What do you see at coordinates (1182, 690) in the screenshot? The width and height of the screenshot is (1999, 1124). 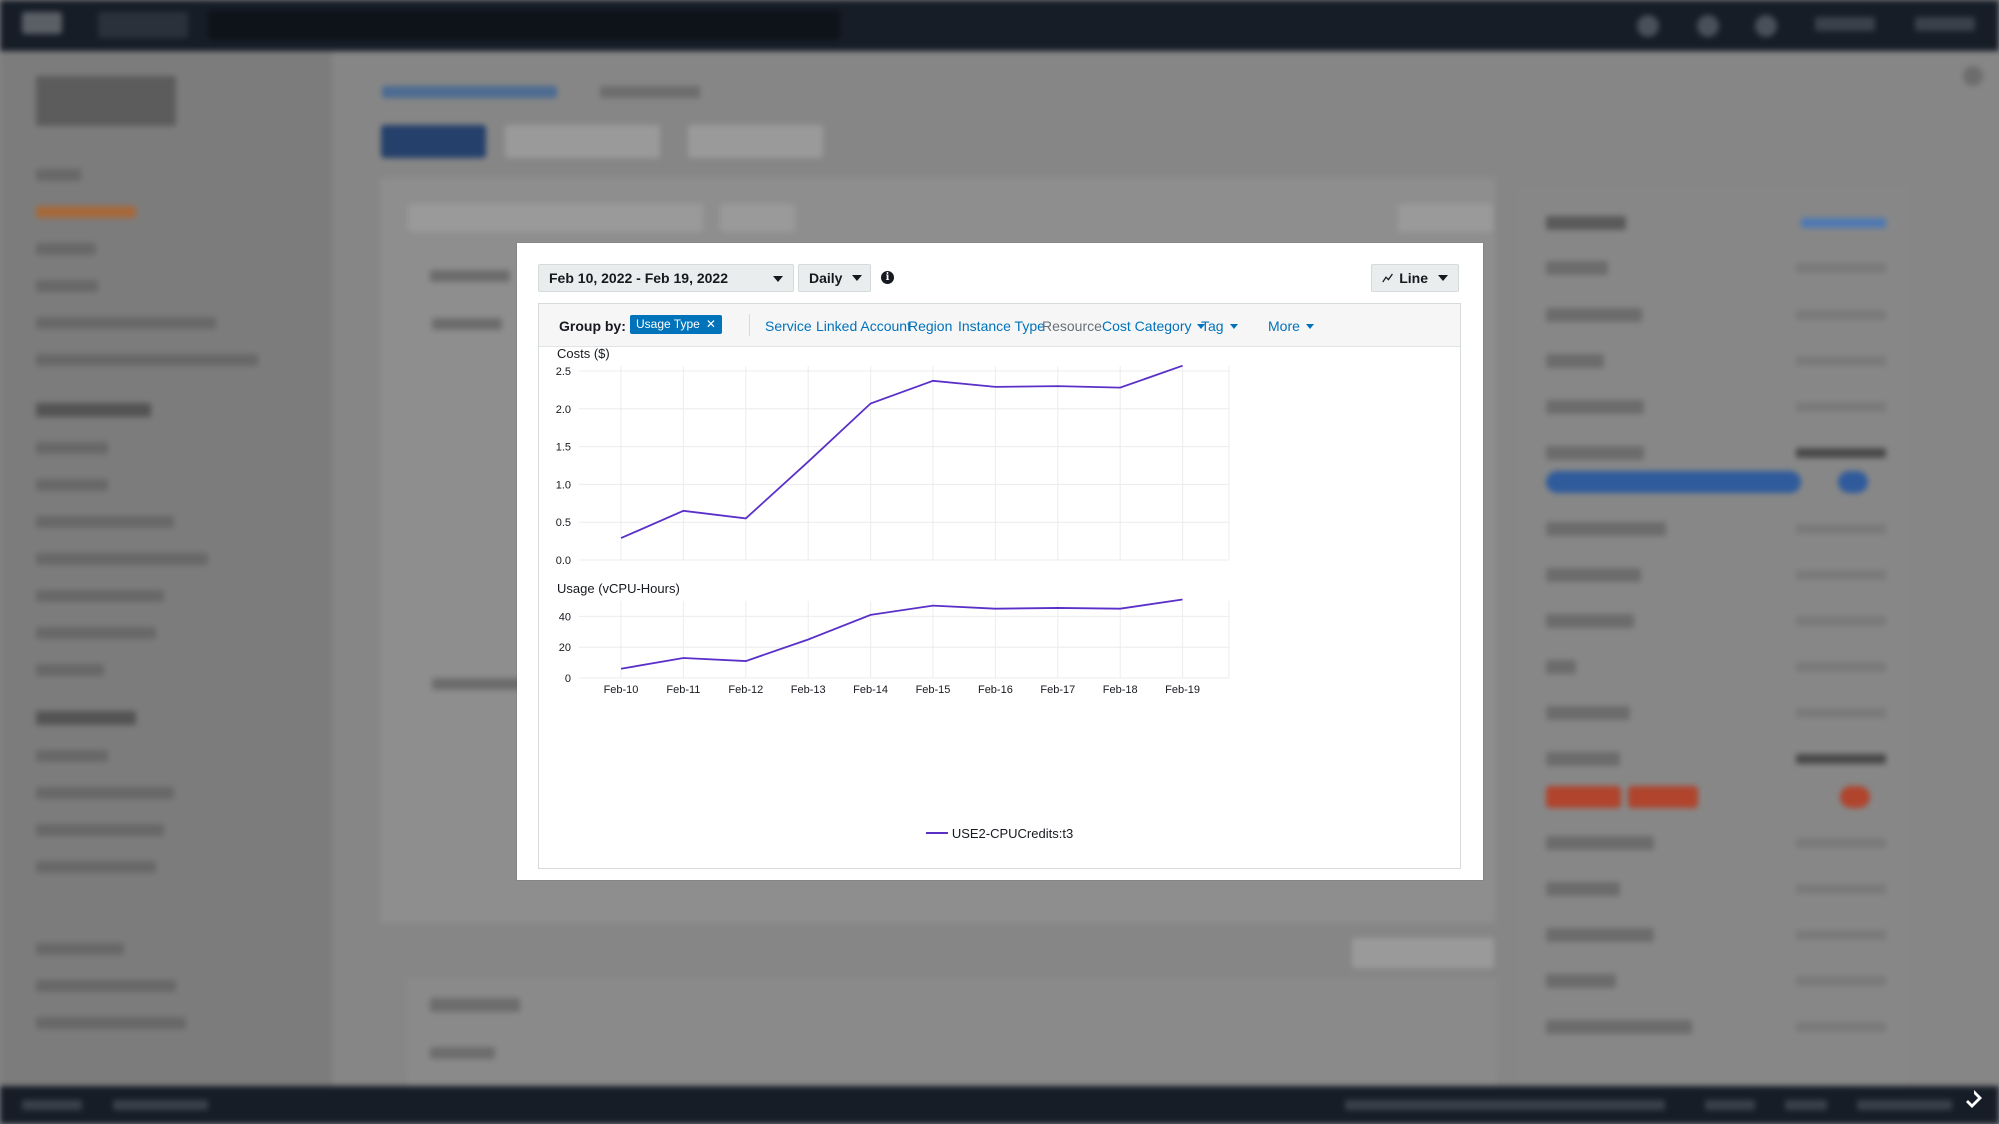 I see `x-tick-label: Feb-19` at bounding box center [1182, 690].